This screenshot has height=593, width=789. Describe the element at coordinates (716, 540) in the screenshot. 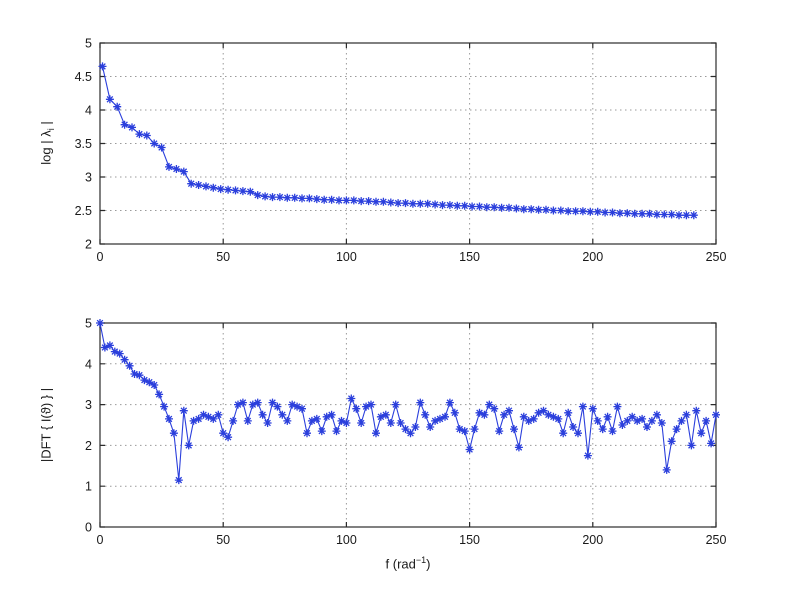

I see `bottom-plot-x-tick-label: 250` at that location.